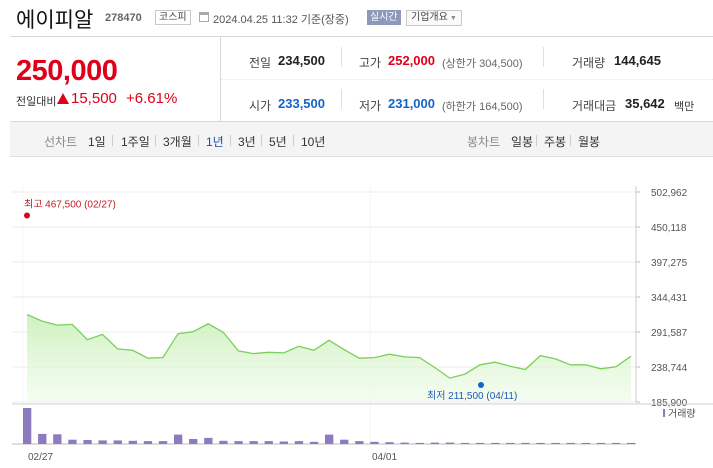 The height and width of the screenshot is (468, 713). I want to click on company-info-dropdown: 기업개요 ▼, so click(434, 18).